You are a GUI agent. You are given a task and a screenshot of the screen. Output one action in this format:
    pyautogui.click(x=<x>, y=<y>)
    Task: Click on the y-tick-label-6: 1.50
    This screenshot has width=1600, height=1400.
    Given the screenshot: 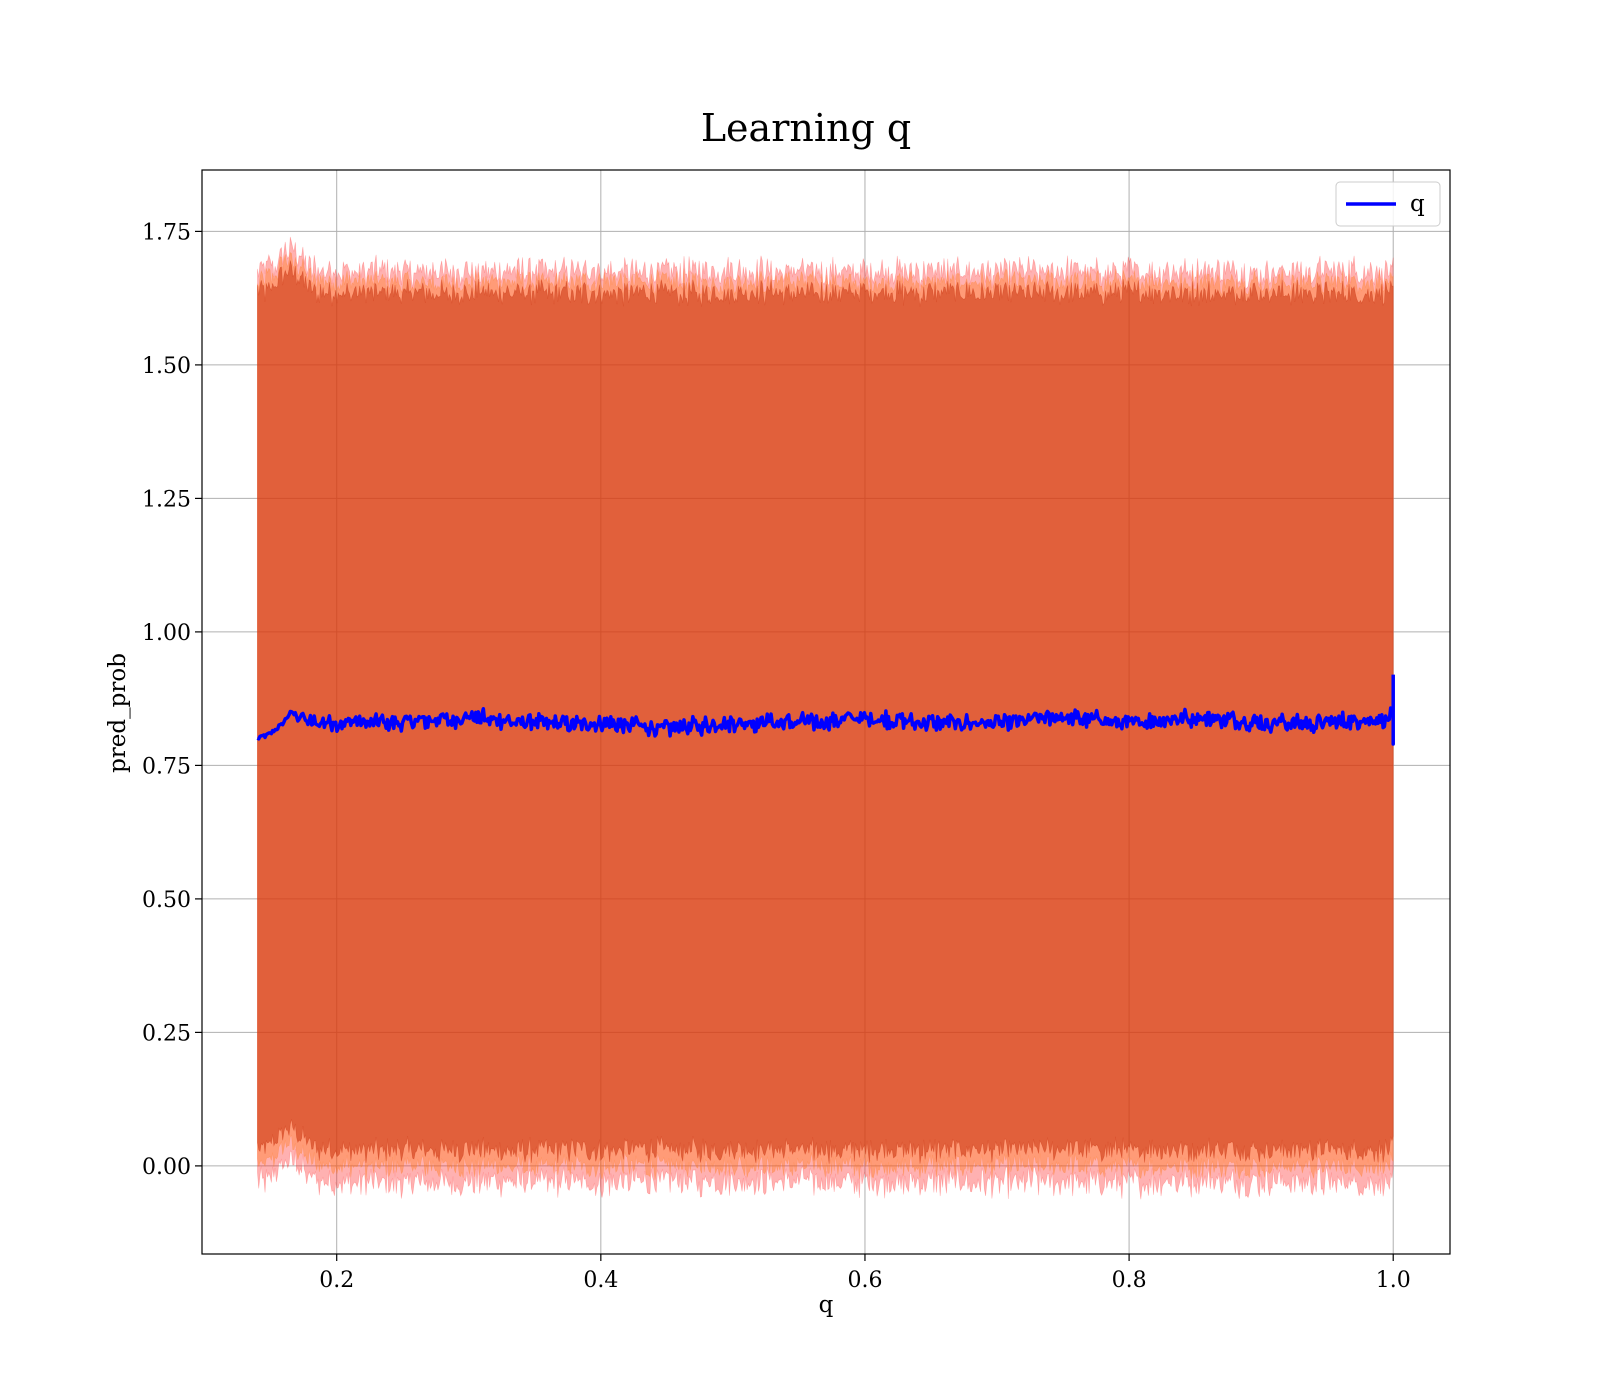 What is the action you would take?
    pyautogui.click(x=166, y=366)
    